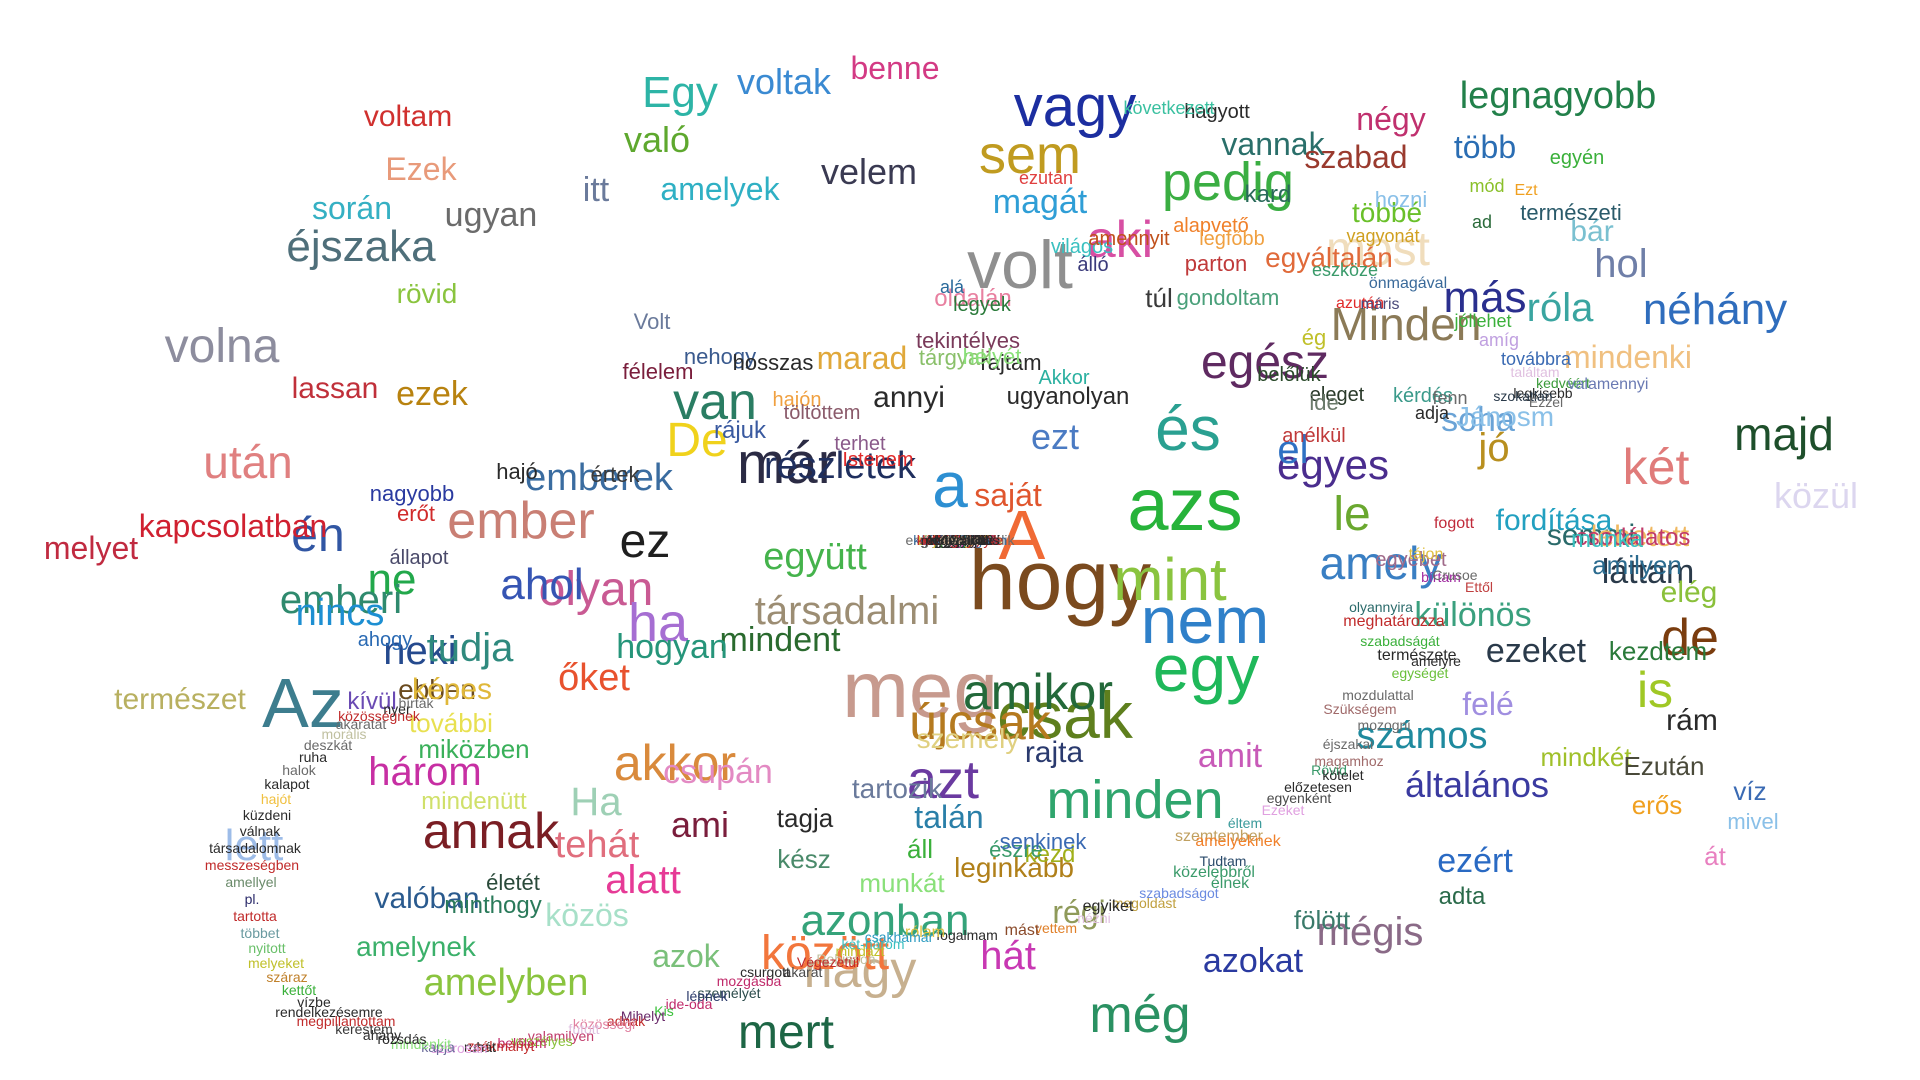 Image resolution: width=1920 pixels, height=1080 pixels. What do you see at coordinates (1314, 337) in the screenshot?
I see `word-eg: ég` at bounding box center [1314, 337].